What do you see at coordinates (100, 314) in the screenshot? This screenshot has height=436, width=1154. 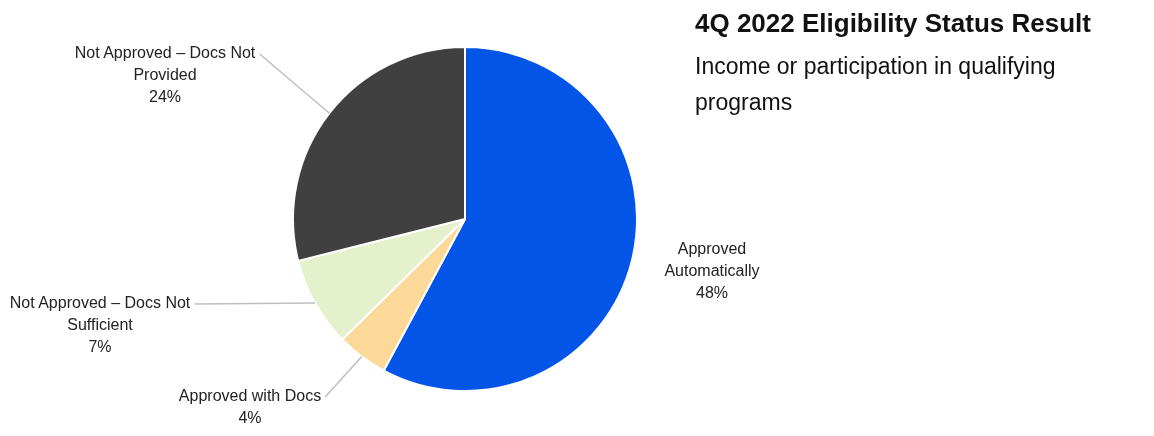 I see `slice-label: Not Approved – Docs Not Sufficient` at bounding box center [100, 314].